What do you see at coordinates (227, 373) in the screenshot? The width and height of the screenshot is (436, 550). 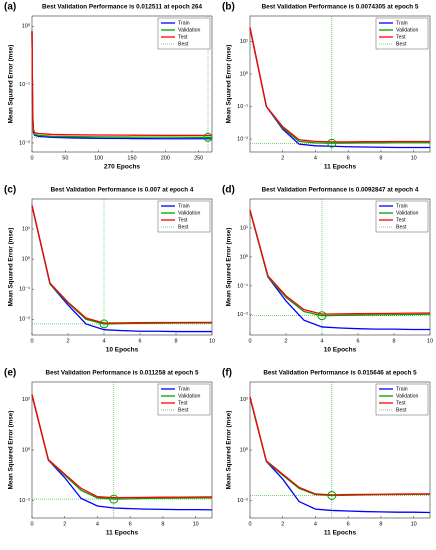 I see `panel-label: (f)` at bounding box center [227, 373].